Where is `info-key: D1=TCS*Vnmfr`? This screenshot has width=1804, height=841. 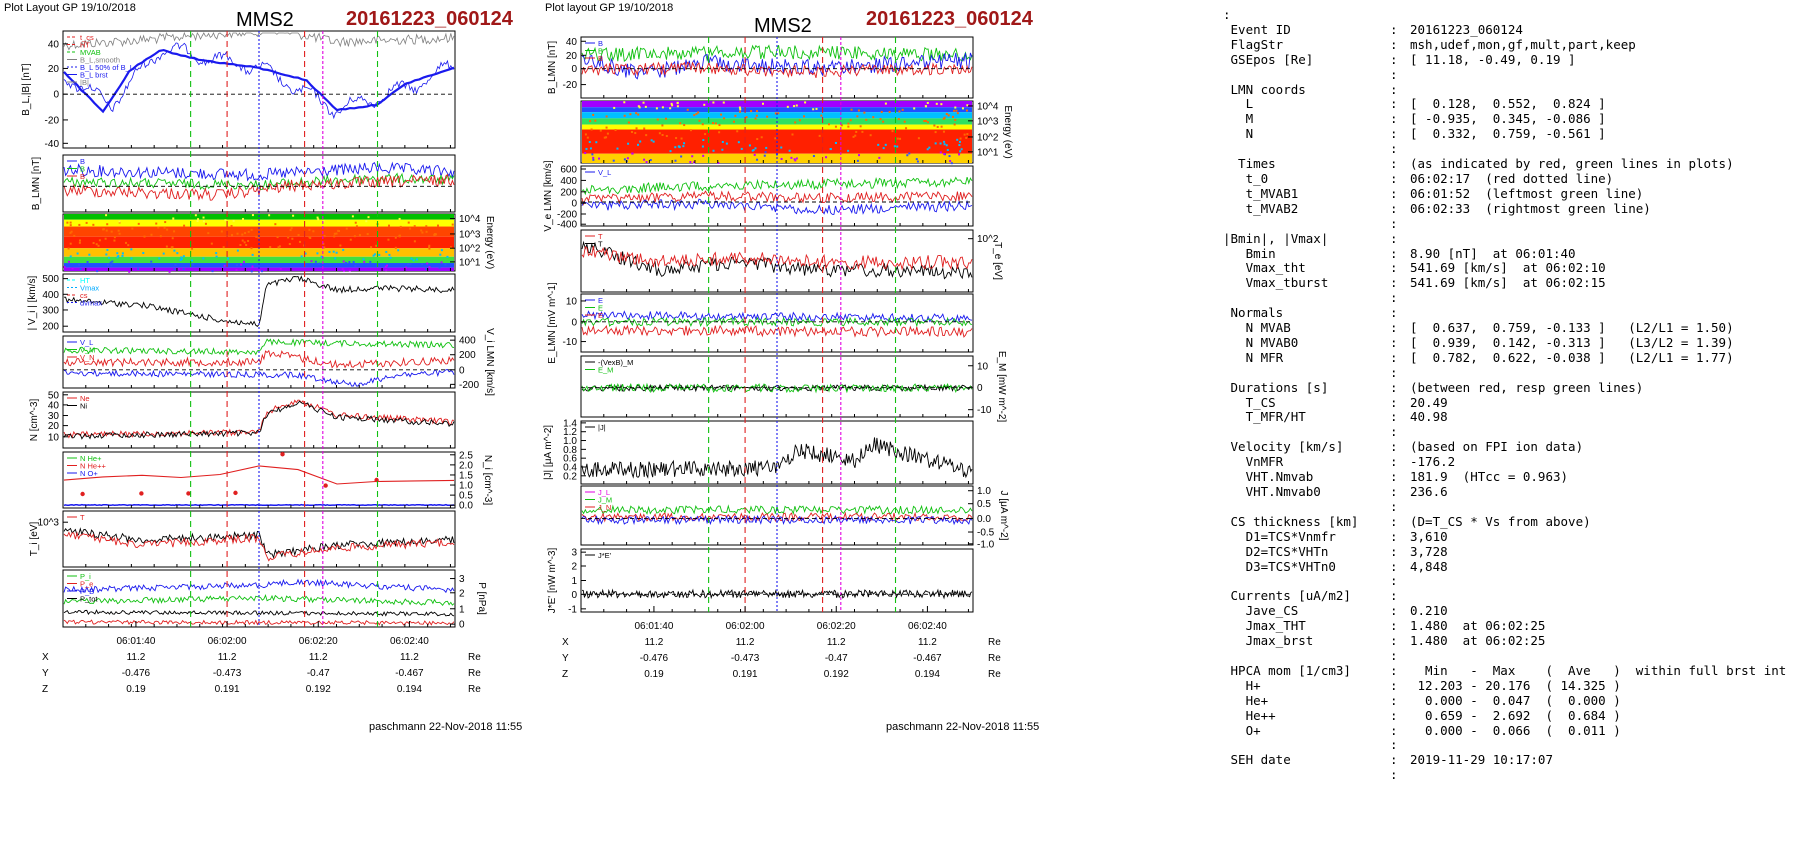
info-key: D1=TCS*Vnmfr is located at coordinates (1279, 536).